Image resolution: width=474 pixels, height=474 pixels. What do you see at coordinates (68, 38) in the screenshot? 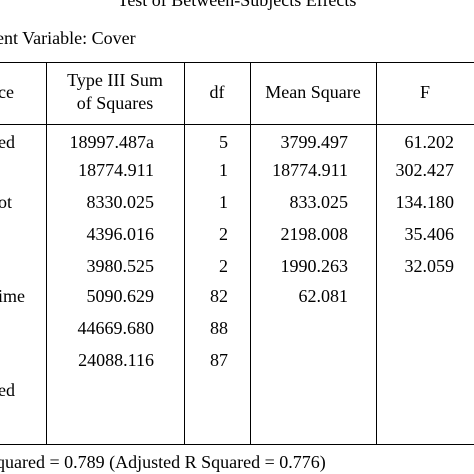
I see `dependent-variable-label: ent Variable: Cover` at bounding box center [68, 38].